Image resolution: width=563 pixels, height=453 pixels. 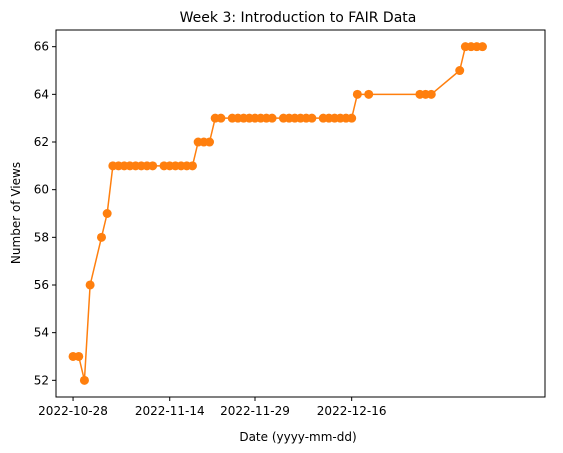 What do you see at coordinates (41, 142) in the screenshot?
I see `y-tick-label: 62` at bounding box center [41, 142].